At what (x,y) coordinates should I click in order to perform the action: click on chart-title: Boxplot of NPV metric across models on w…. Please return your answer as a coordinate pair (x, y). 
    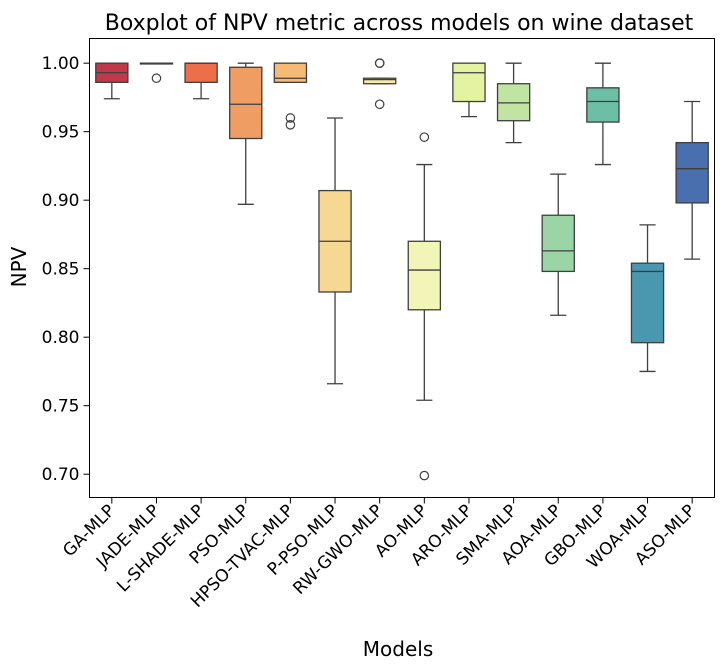
    Looking at the image, I should click on (399, 23).